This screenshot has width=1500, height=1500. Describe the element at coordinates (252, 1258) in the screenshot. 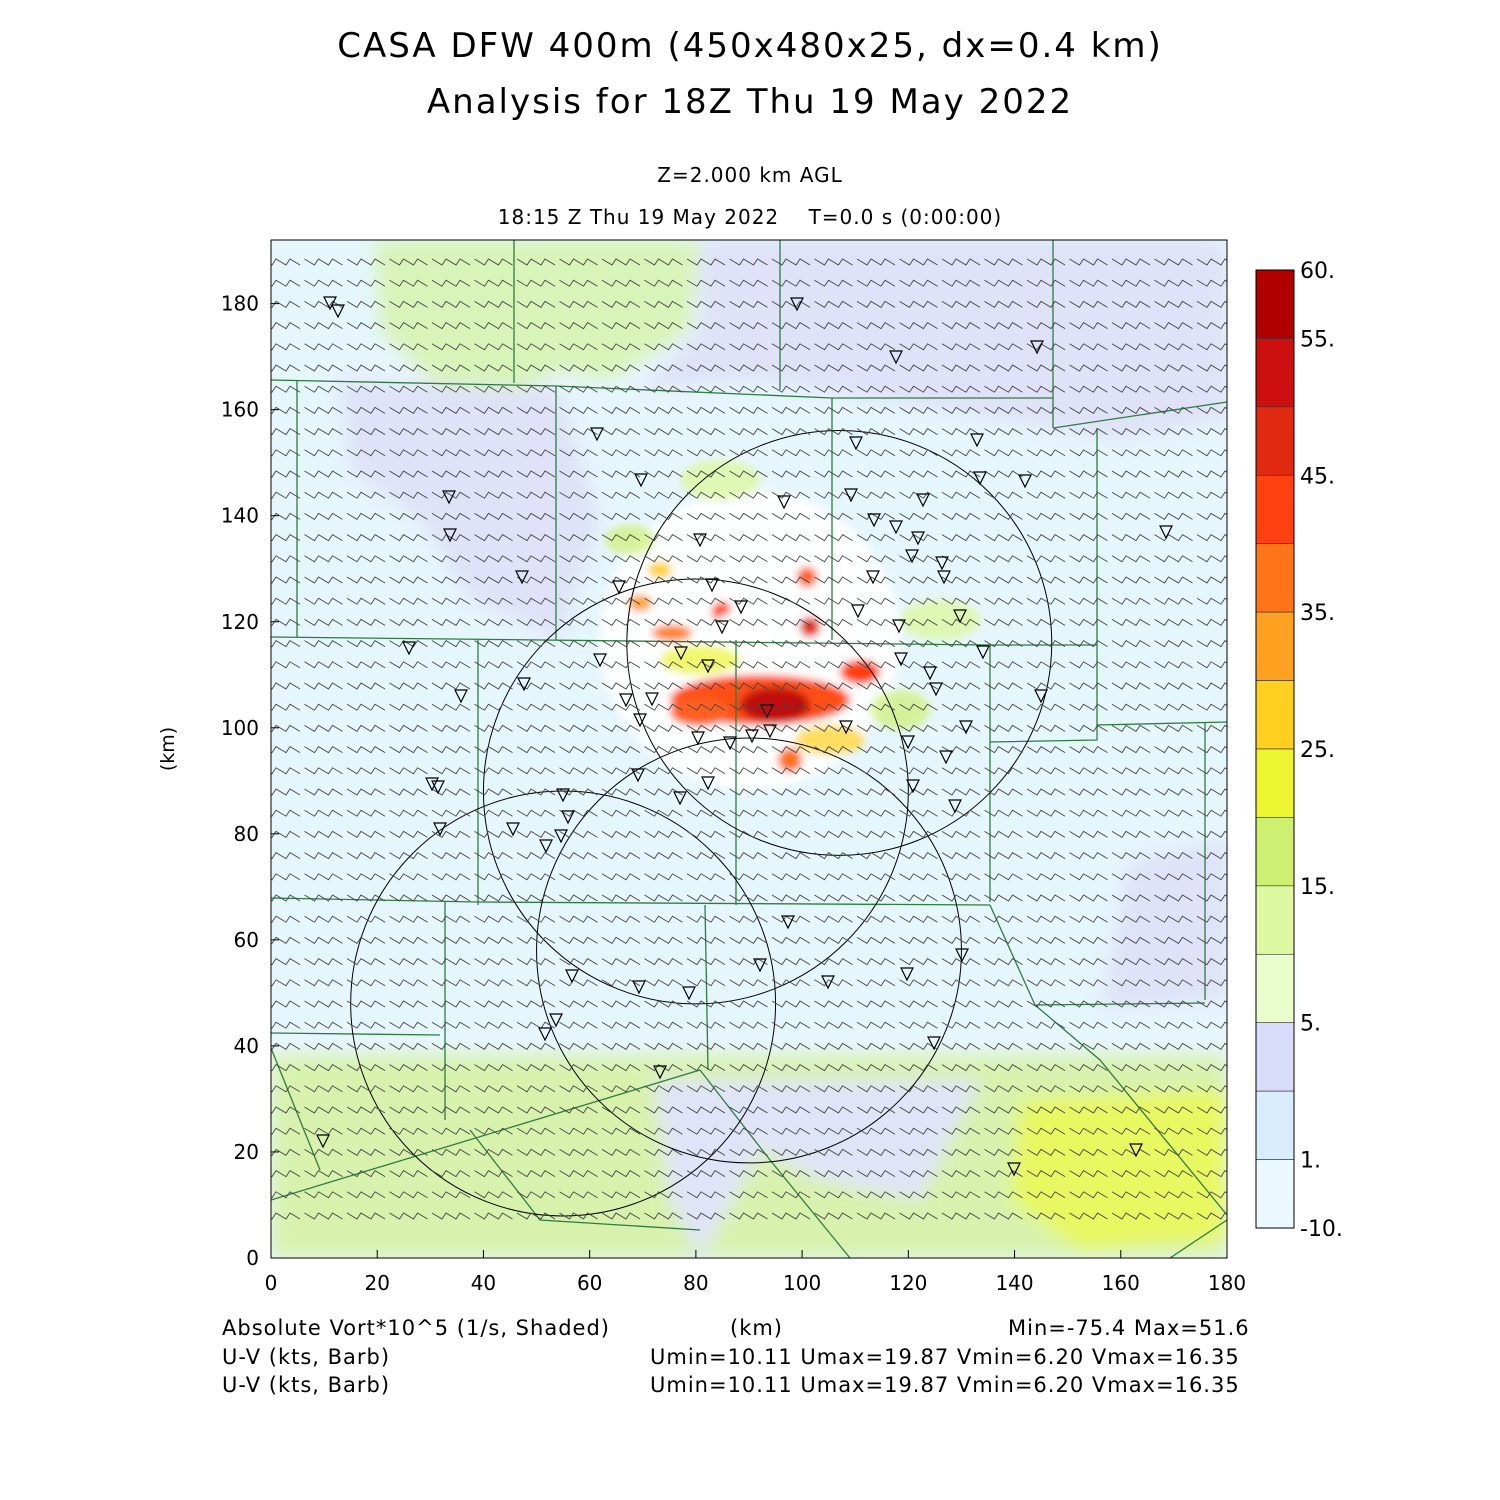

I see `y-tick-label: 0` at that location.